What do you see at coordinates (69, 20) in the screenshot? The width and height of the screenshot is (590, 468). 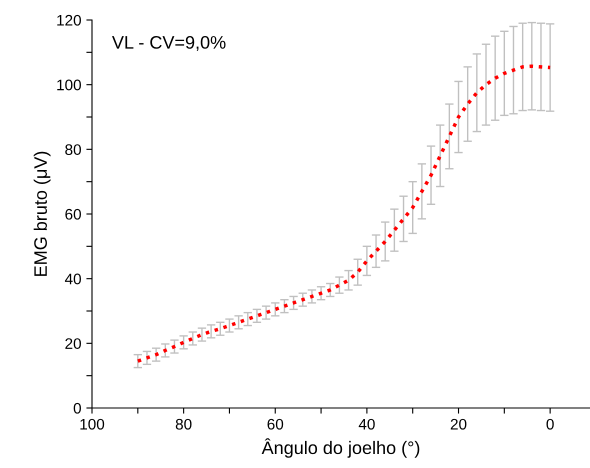 I see `y-tick-label: 120` at bounding box center [69, 20].